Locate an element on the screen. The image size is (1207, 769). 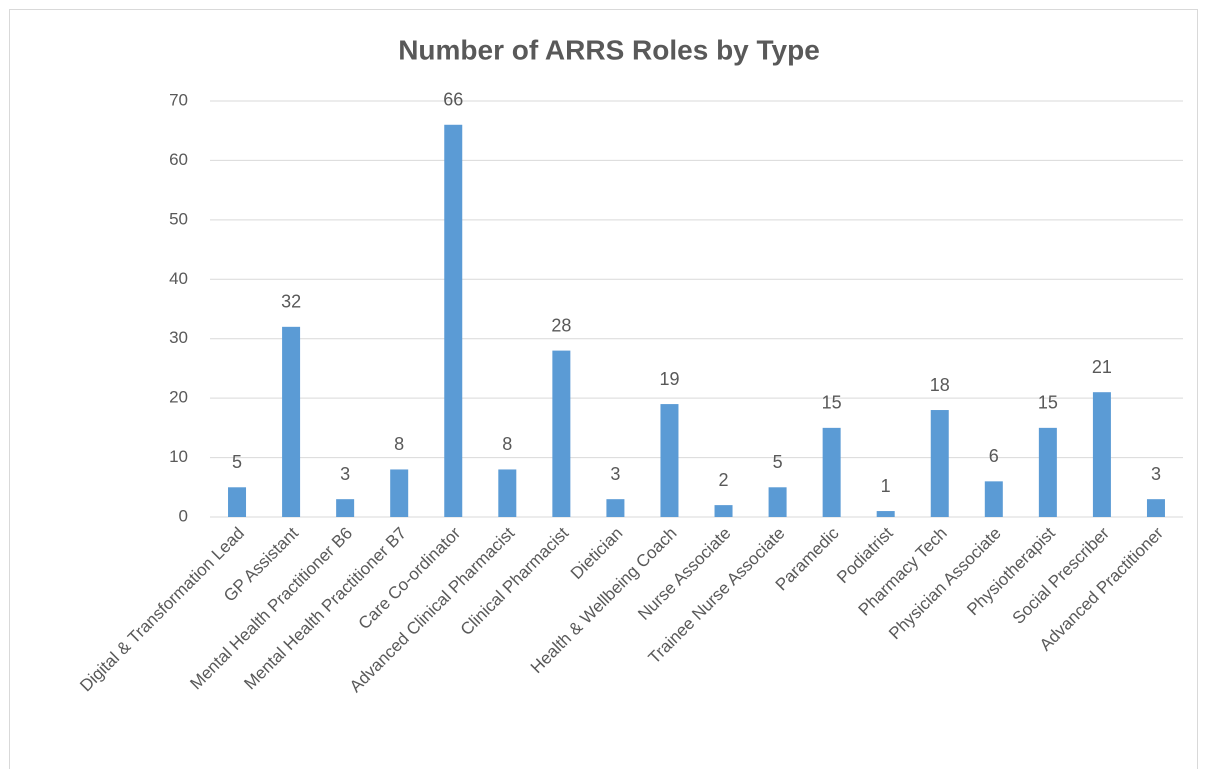
y-tick-label: 70 is located at coordinates (178, 99).